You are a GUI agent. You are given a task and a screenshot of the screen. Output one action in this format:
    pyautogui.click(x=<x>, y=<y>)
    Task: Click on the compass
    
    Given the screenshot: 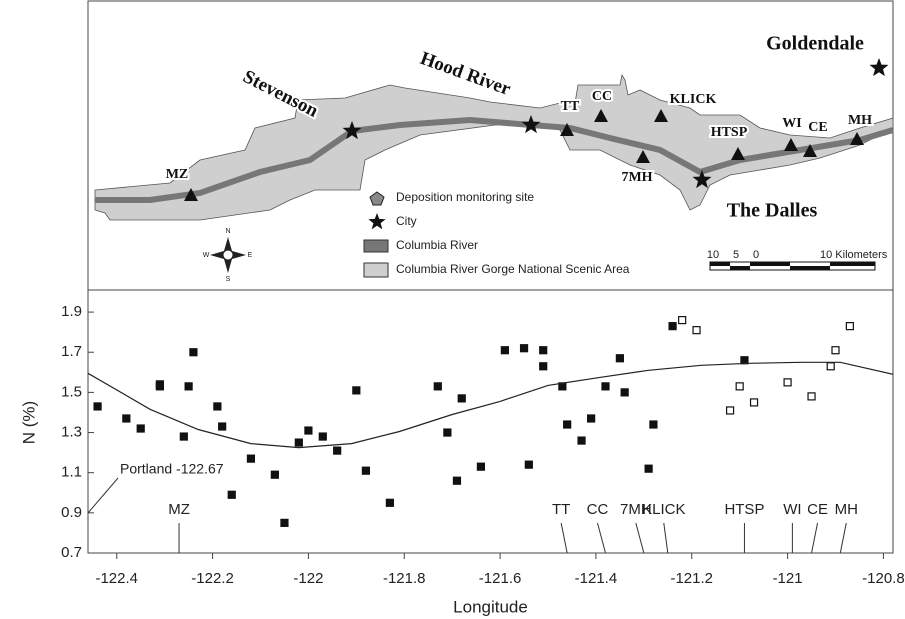 What is the action you would take?
    pyautogui.click(x=228, y=255)
    